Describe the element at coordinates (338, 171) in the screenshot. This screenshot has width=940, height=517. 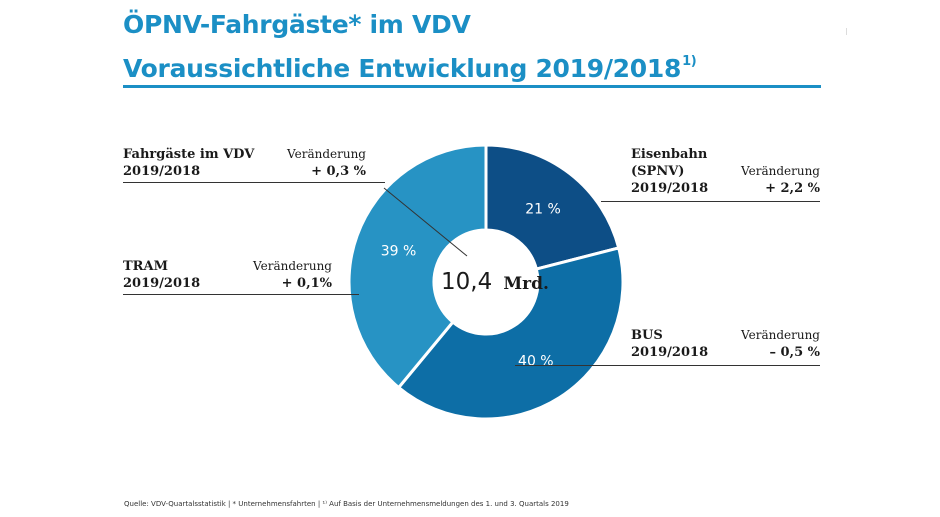
I see `total-change-value: + 0,3 %` at that location.